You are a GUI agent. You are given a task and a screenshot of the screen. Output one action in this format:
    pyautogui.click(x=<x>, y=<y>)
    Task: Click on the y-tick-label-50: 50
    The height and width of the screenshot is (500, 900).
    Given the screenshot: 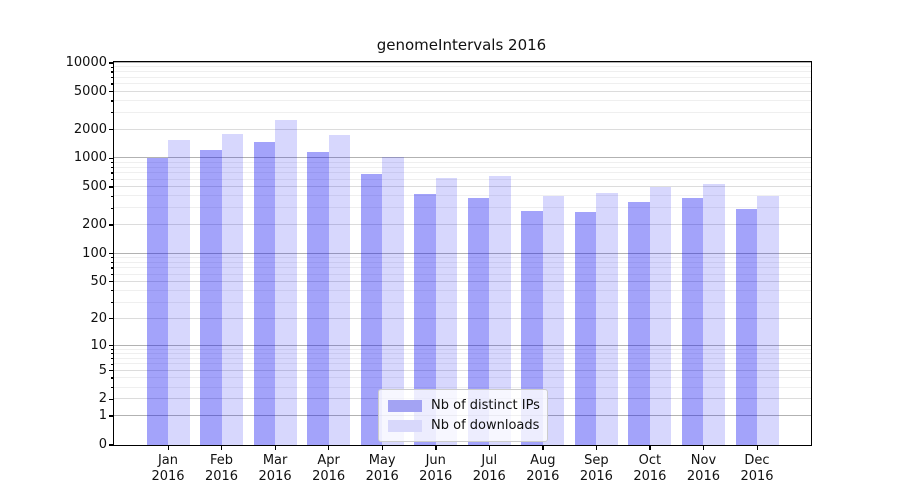 What is the action you would take?
    pyautogui.click(x=98, y=281)
    